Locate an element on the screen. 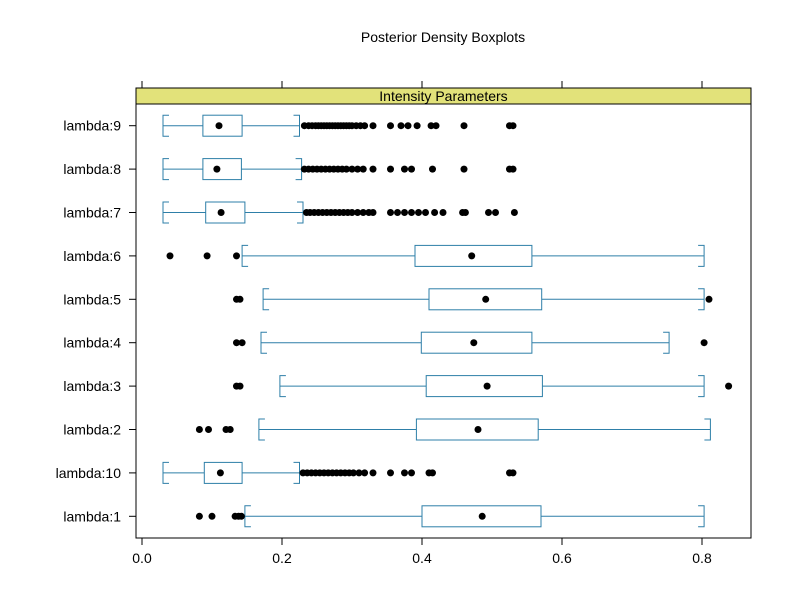 The height and width of the screenshot is (611, 792). boxplot-row: lambda:1 is located at coordinates (384, 516).